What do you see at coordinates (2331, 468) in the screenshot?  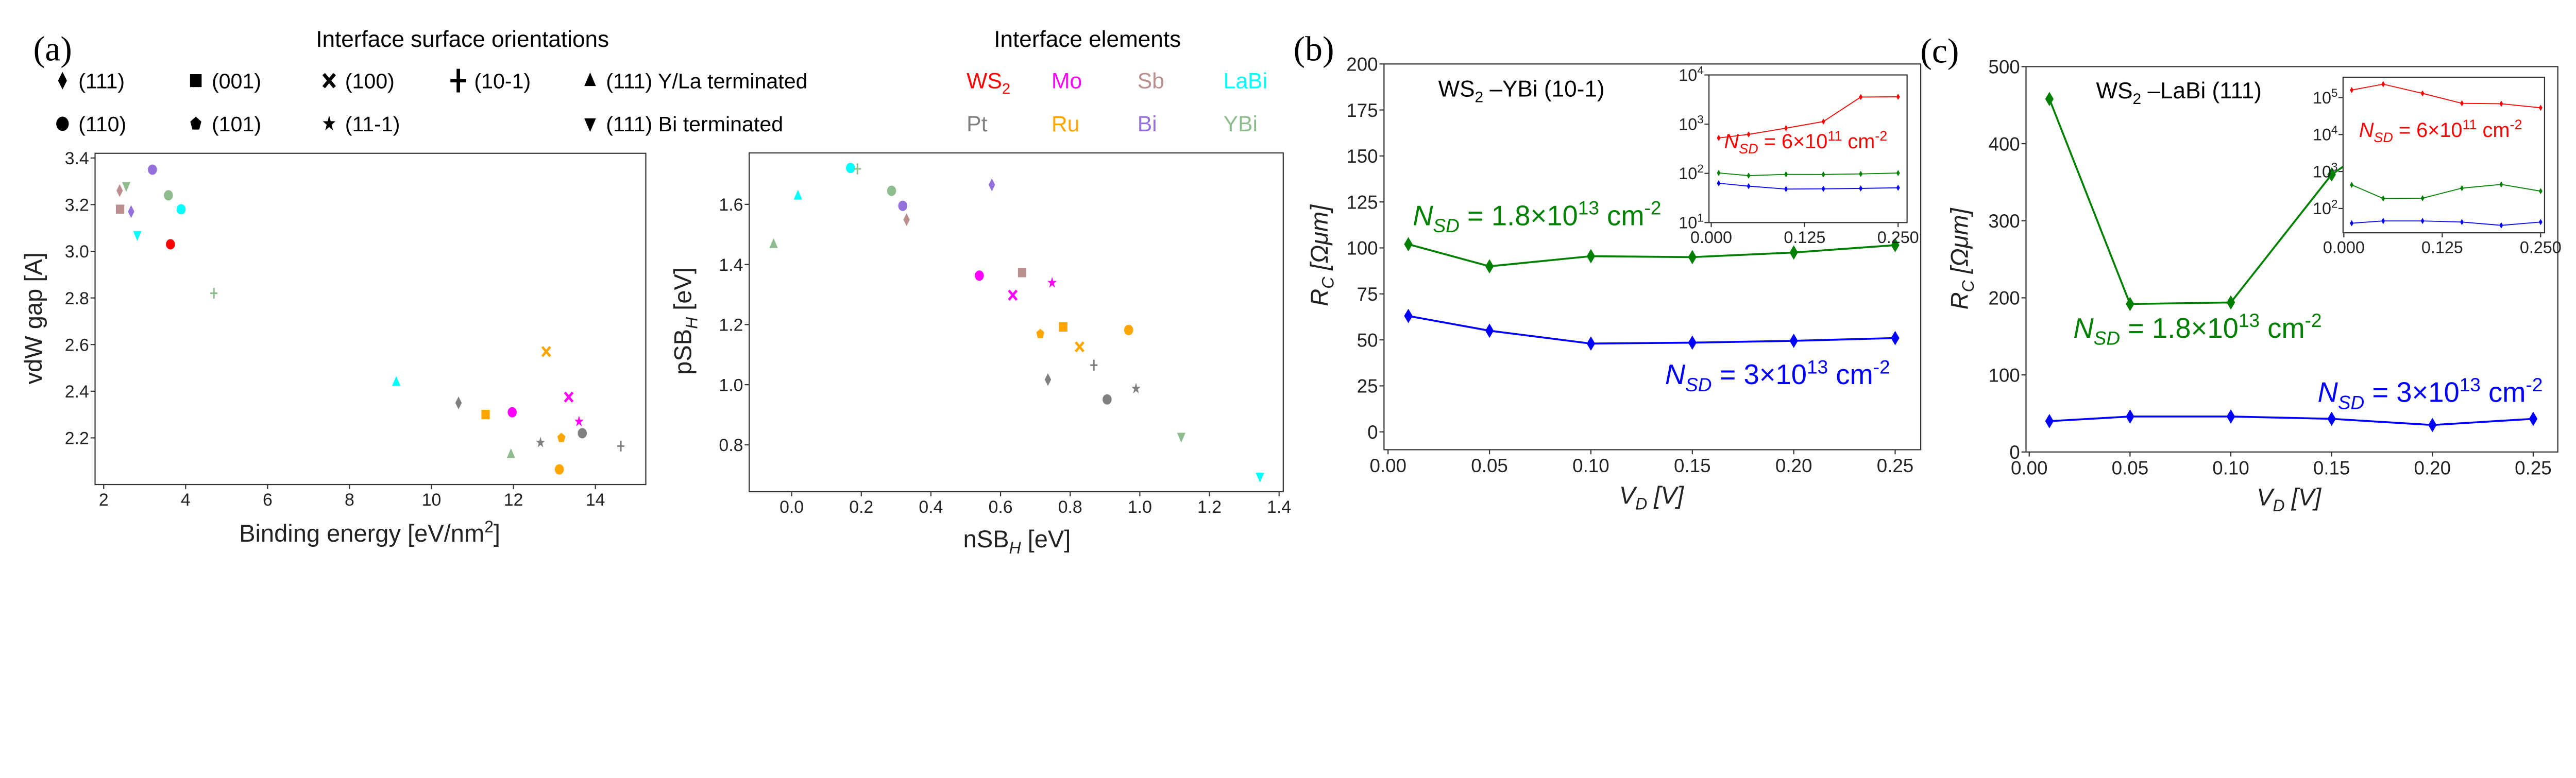 I see `x-tick-label: 0.15` at bounding box center [2331, 468].